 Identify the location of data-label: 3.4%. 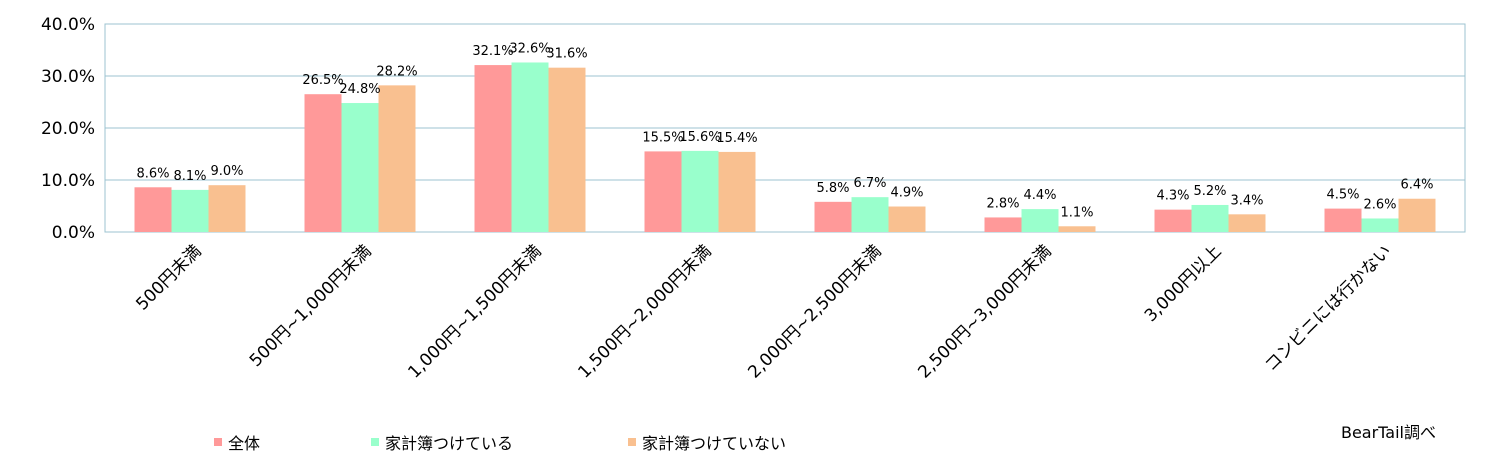
(1246, 200).